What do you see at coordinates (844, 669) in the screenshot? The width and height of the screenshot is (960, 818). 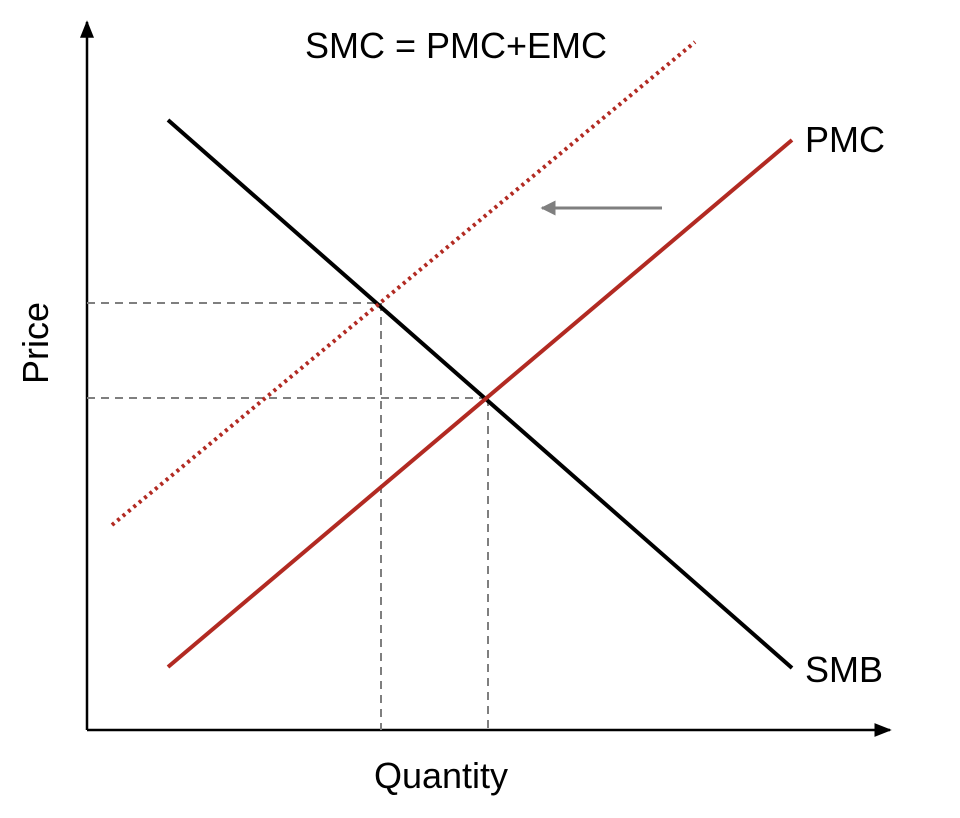 I see `smb-label: SMB` at bounding box center [844, 669].